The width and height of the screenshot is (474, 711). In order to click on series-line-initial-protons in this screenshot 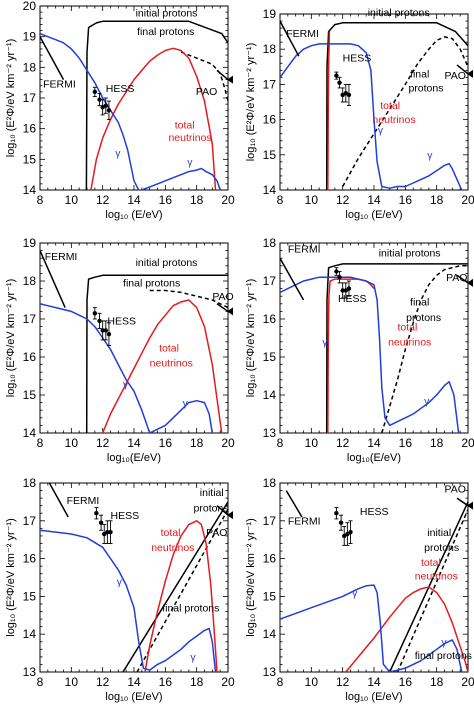, I will do `click(396, 348)`.